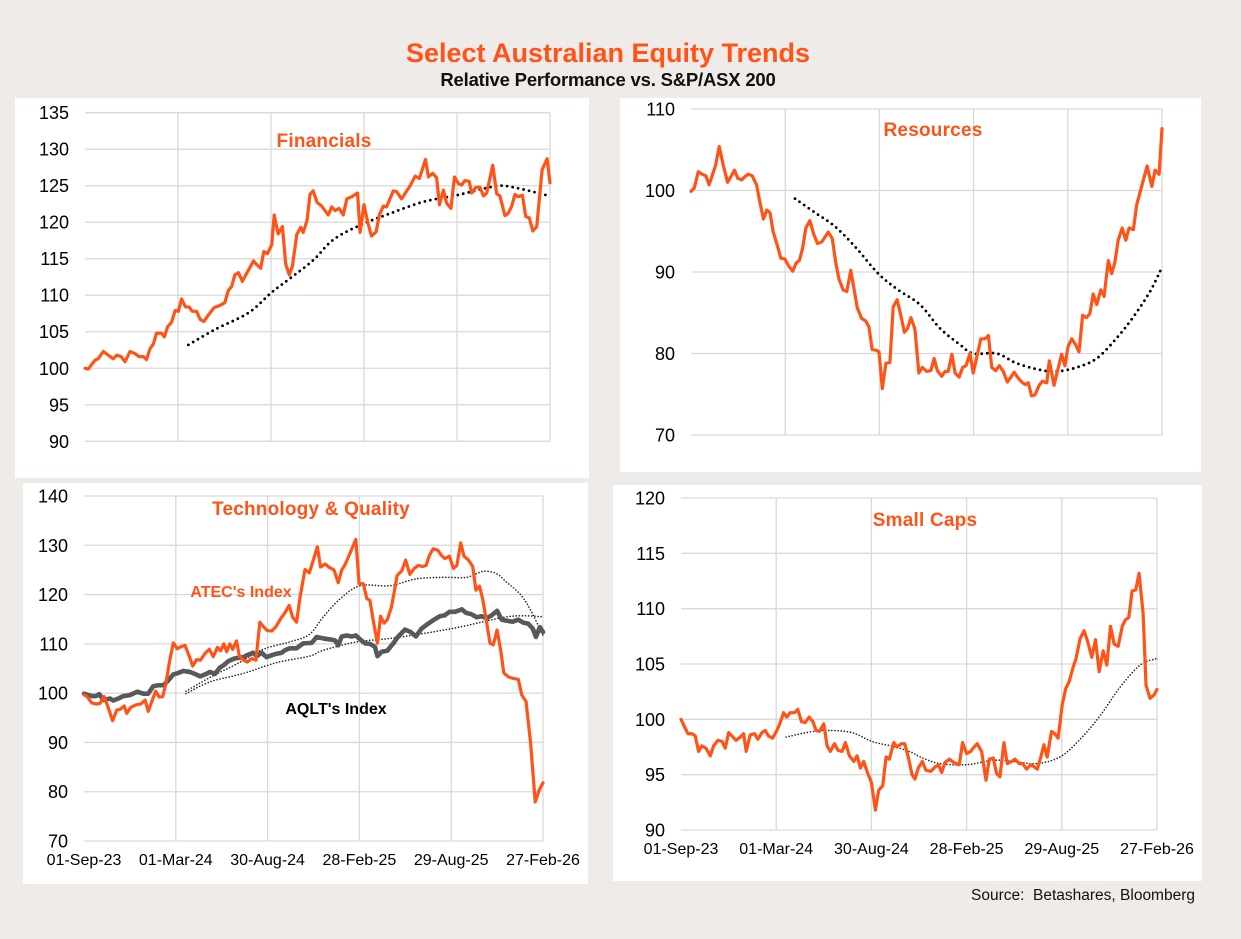 The image size is (1241, 939). What do you see at coordinates (925, 520) in the screenshot?
I see `chart-title-small-caps: Small Caps` at bounding box center [925, 520].